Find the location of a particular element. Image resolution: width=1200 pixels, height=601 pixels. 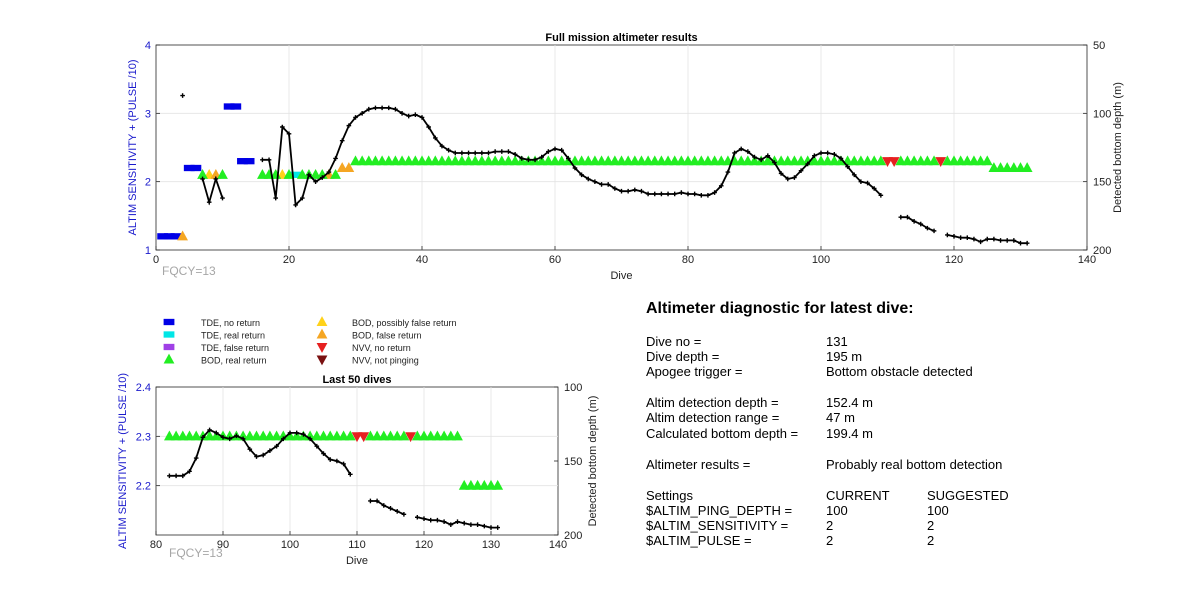

x-tick-label: 100 is located at coordinates (821, 260).